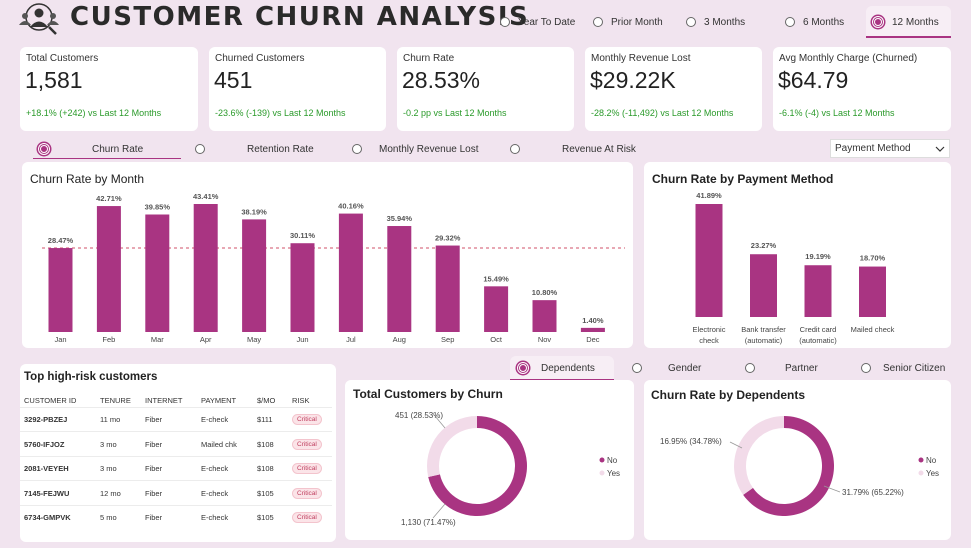  Describe the element at coordinates (260, 58) in the screenshot. I see `kpi-label: Churned Customers` at that location.